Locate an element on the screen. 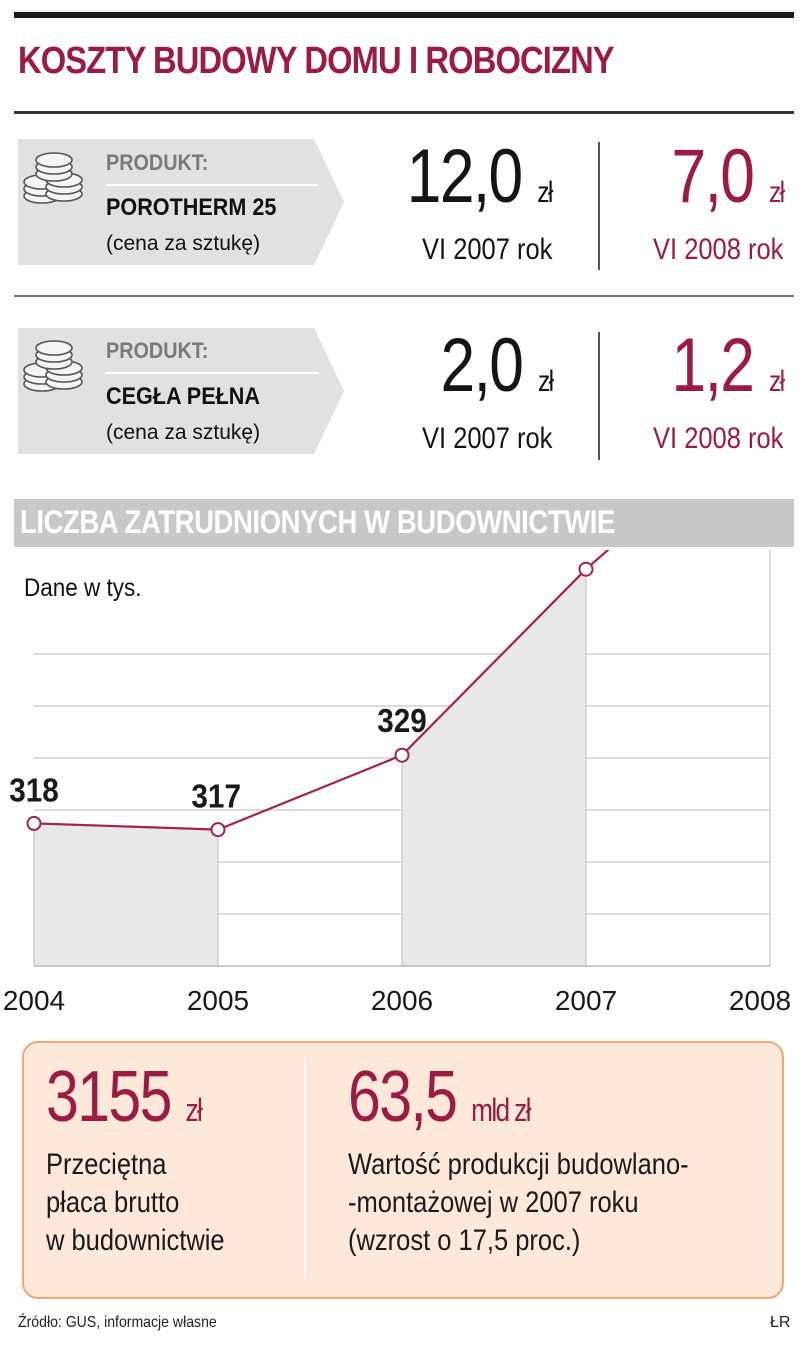  x-tick-label: 2005 is located at coordinates (218, 1000).